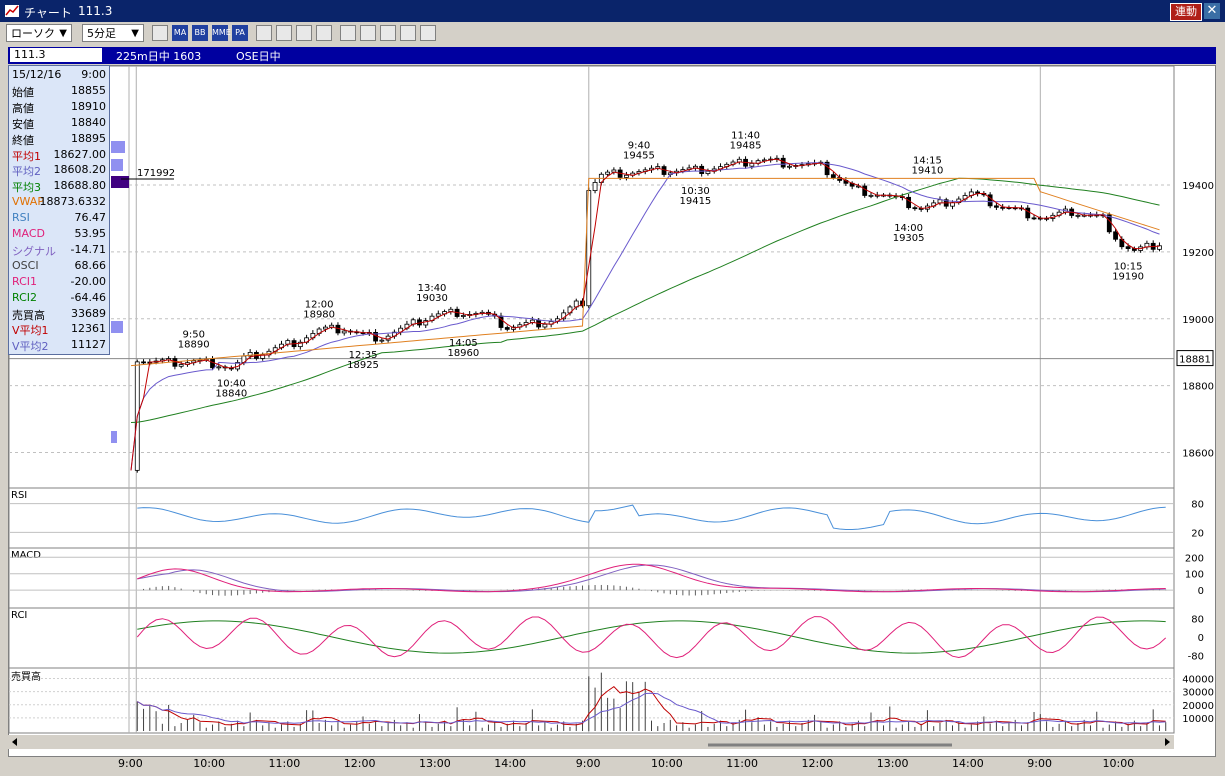 This screenshot has width=1225, height=776. Describe the element at coordinates (1167, 742) in the screenshot. I see `scroll-right-arrow-icon` at that location.